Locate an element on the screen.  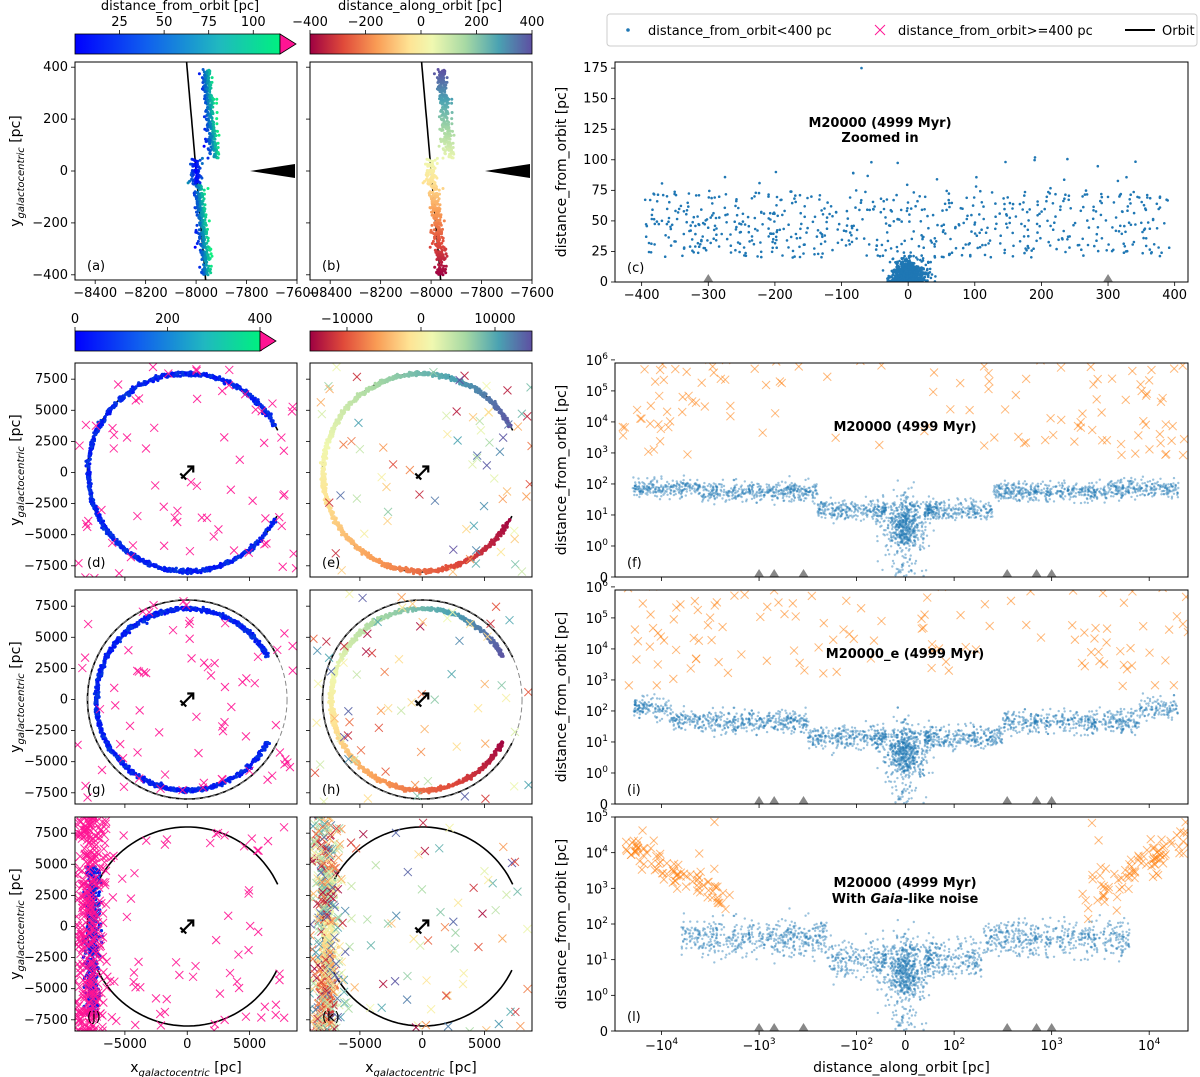
panel-label: (d) is located at coordinates (96, 563).